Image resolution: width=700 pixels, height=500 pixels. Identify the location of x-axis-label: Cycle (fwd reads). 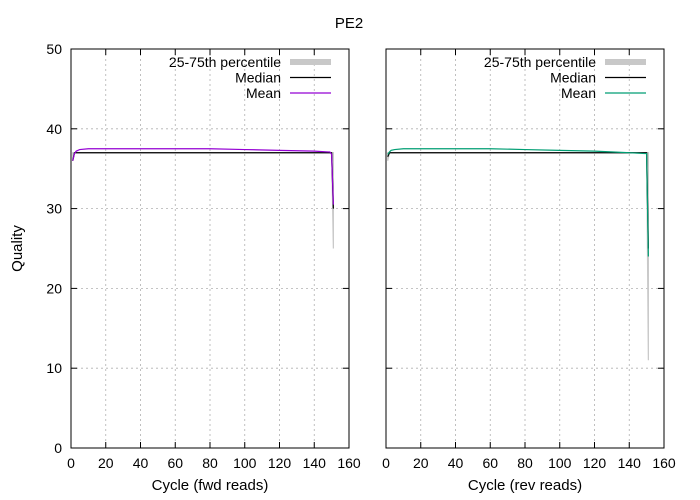
(210, 485).